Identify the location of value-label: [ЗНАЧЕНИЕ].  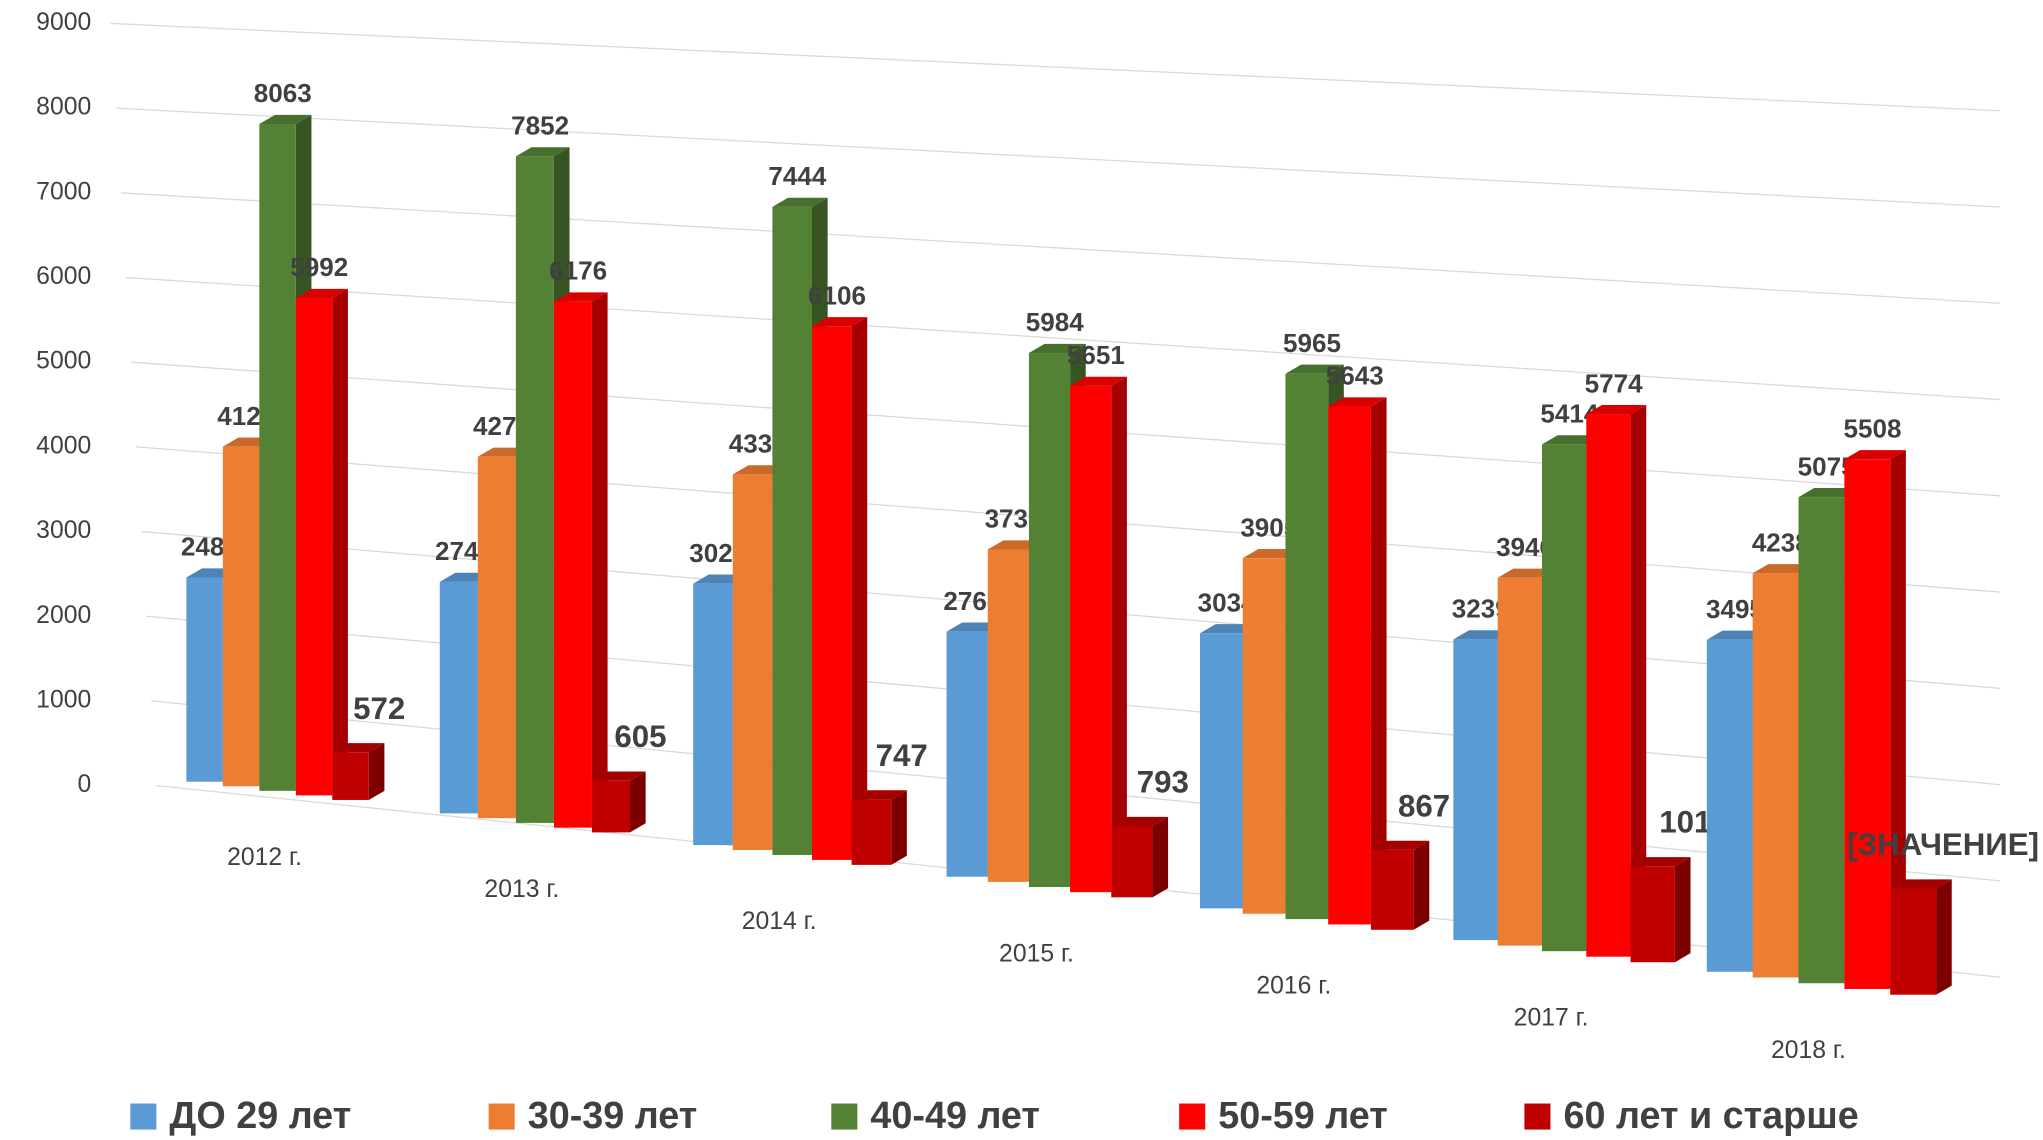
(1943, 844).